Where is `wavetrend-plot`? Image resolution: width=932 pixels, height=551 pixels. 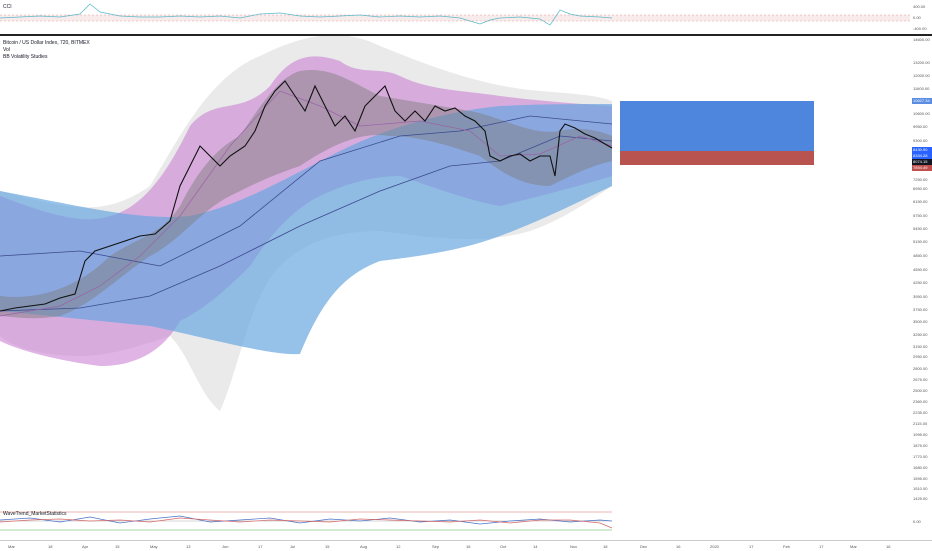 wavetrend-plot is located at coordinates (306, 521).